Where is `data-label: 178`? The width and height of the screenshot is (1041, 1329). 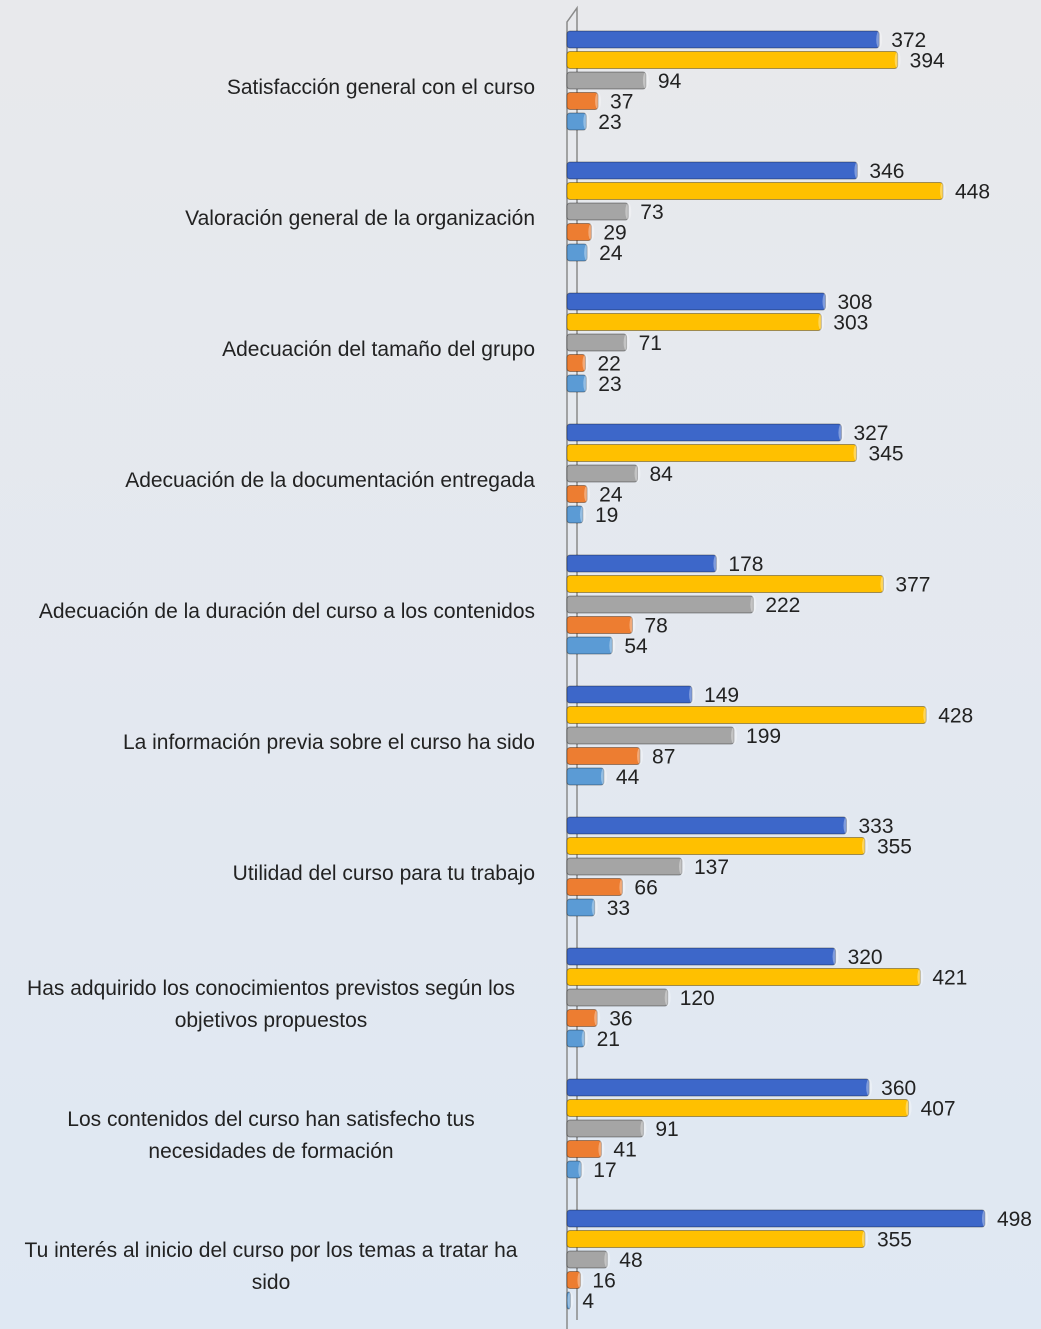 data-label: 178 is located at coordinates (745, 564).